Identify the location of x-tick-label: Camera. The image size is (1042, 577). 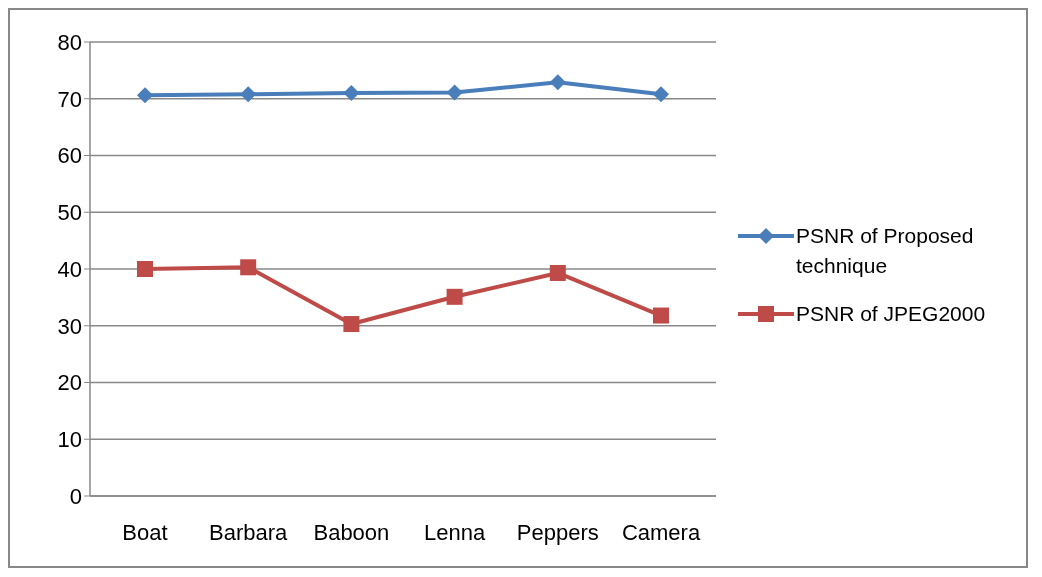
(661, 532).